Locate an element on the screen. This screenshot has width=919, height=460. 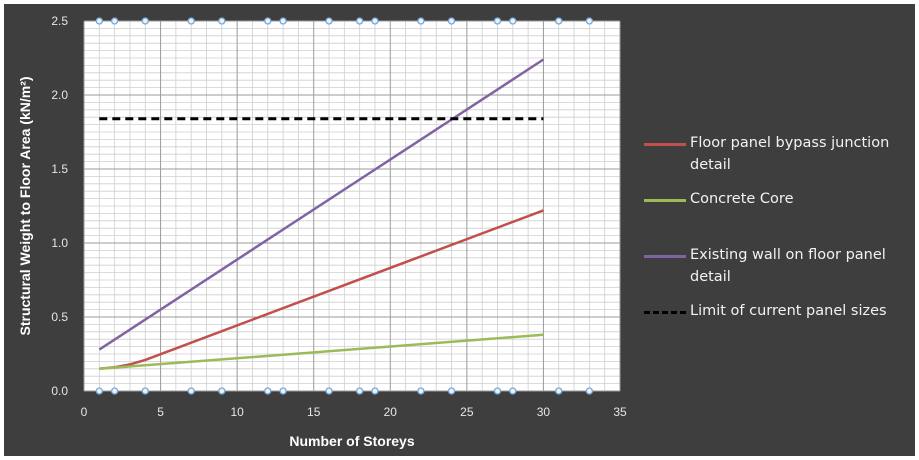
legend-item: Floor panel bypass junction detail is located at coordinates (781, 154).